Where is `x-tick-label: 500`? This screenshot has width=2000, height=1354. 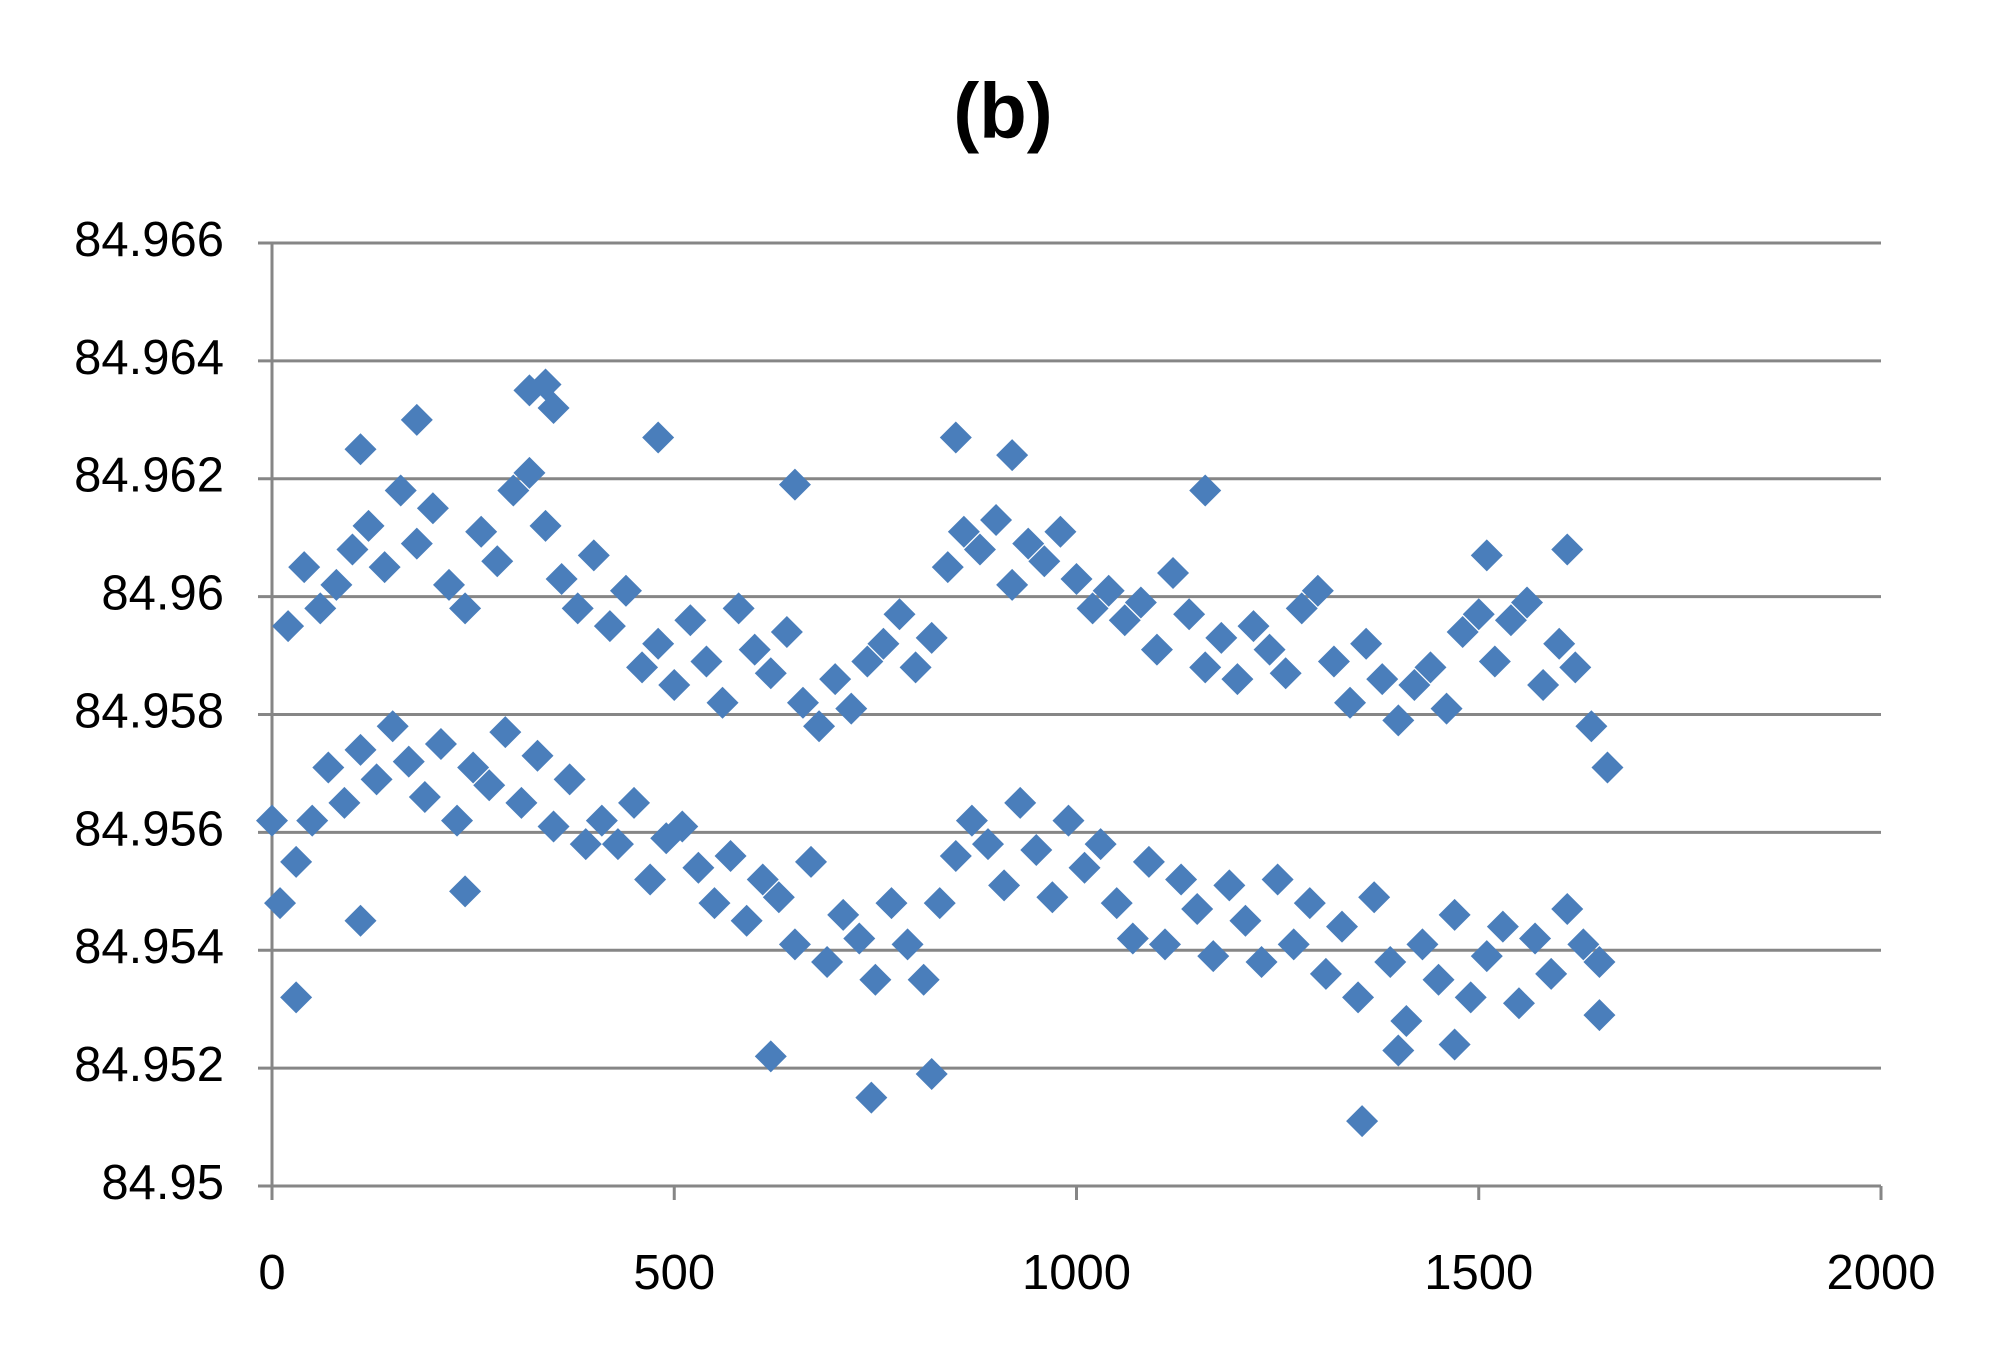
x-tick-label: 500 is located at coordinates (674, 1273).